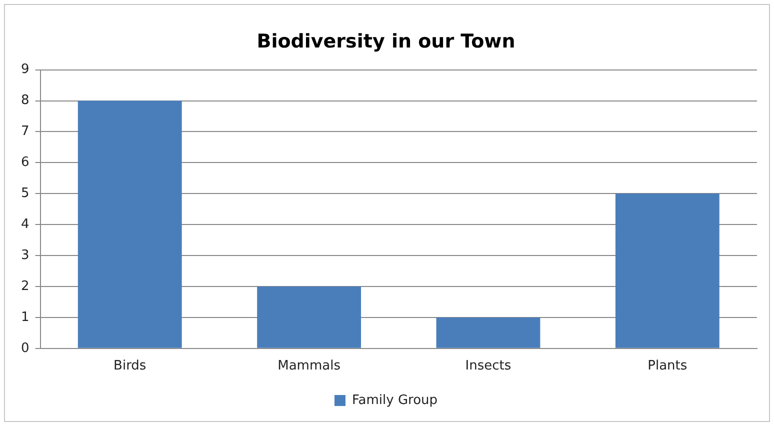  What do you see at coordinates (25, 162) in the screenshot?
I see `y-tick-label: 6` at bounding box center [25, 162].